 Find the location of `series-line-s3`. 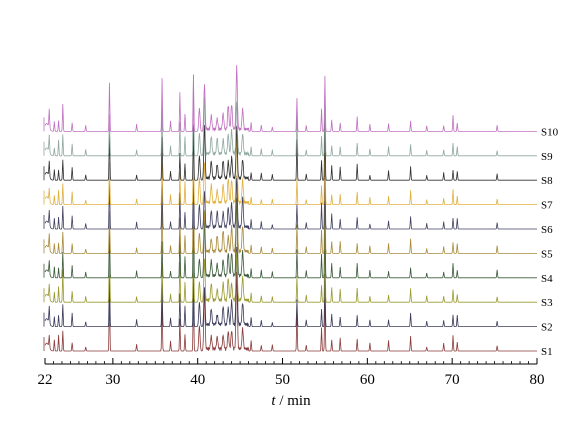

series-line-s3 is located at coordinates (290, 266).